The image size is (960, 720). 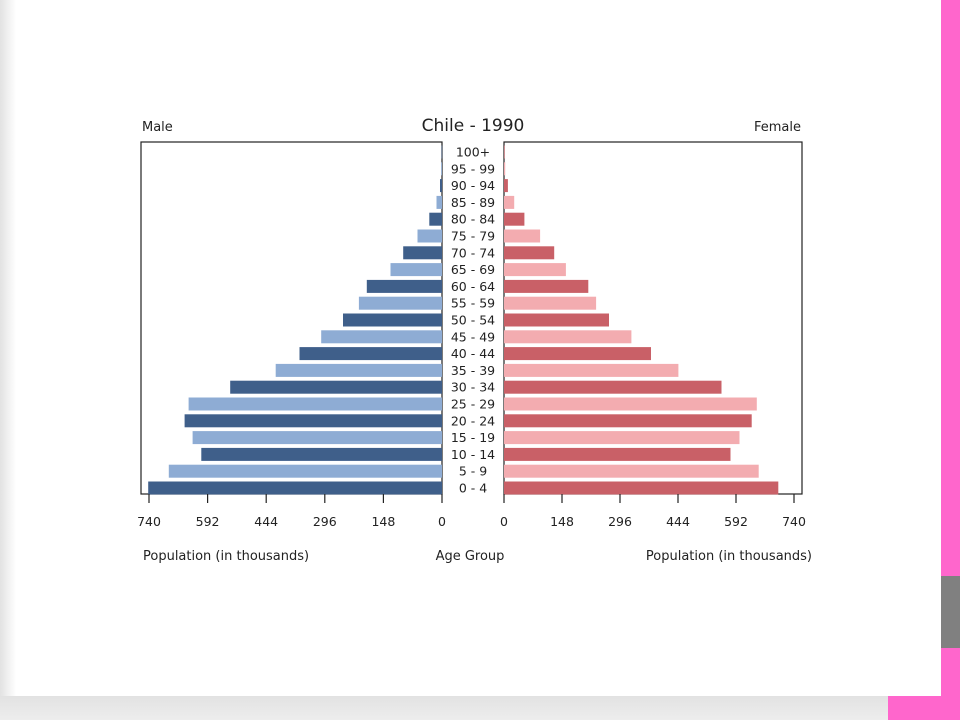 What do you see at coordinates (473, 404) in the screenshot?
I see `age-group-label: 25 - 29` at bounding box center [473, 404].